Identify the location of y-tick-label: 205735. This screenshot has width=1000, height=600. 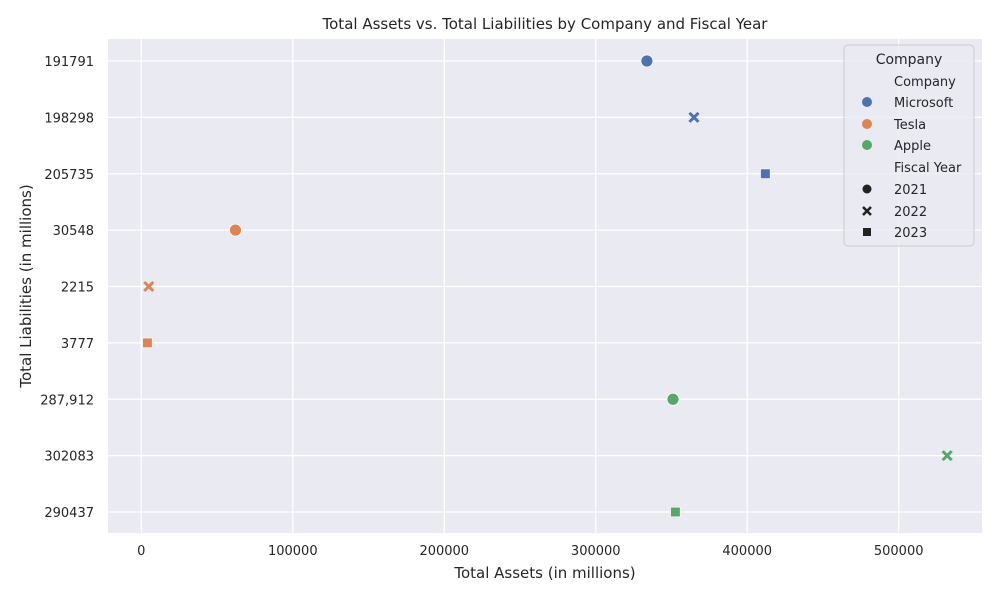
(69, 175).